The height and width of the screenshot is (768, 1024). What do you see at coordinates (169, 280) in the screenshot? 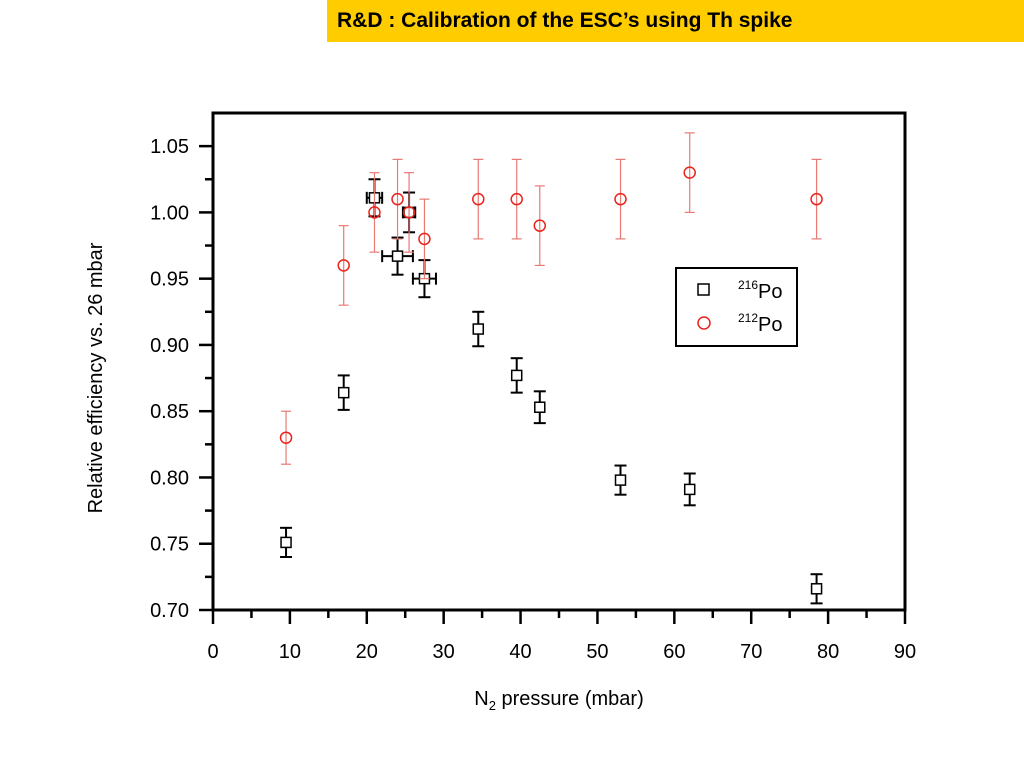
I see `y-tick-label: 0.95` at bounding box center [169, 280].